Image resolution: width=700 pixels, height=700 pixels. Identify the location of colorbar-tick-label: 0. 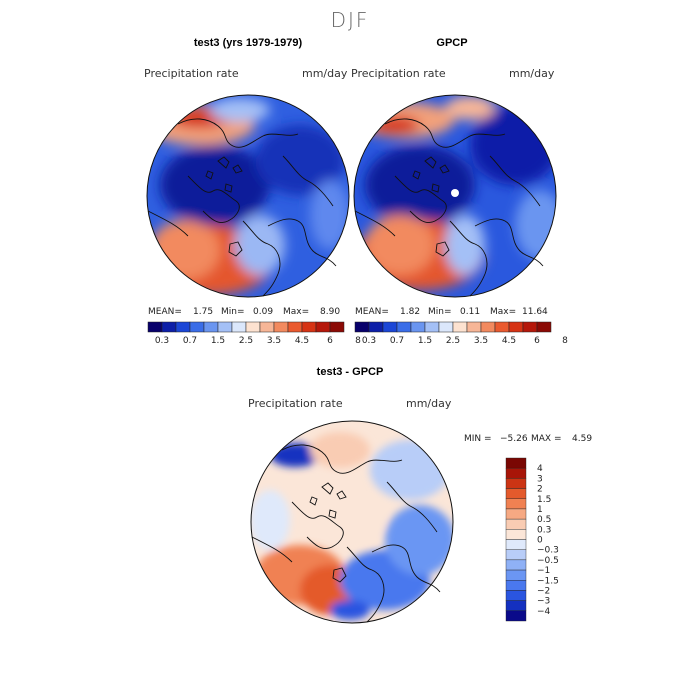
(540, 541).